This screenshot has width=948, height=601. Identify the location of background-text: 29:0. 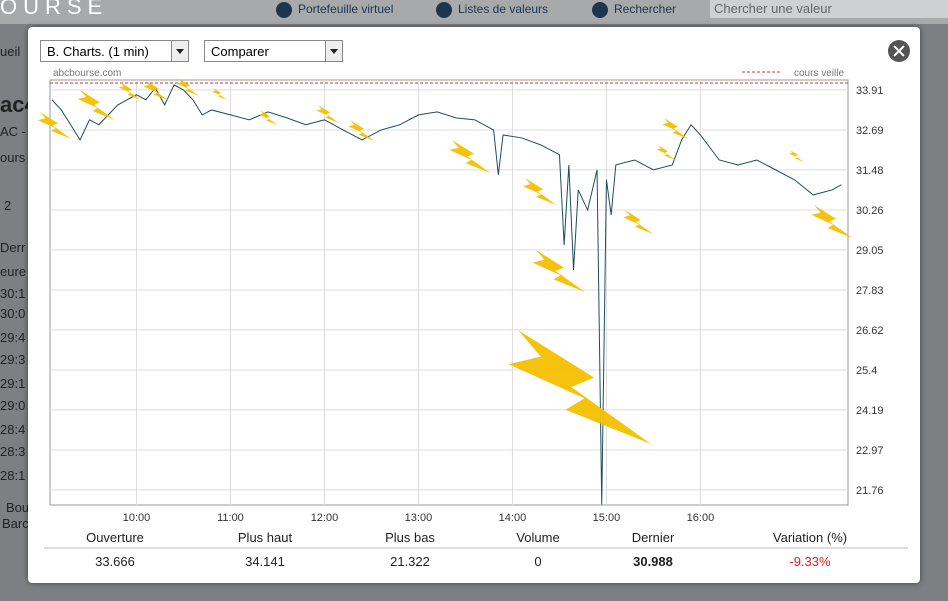
(13, 405).